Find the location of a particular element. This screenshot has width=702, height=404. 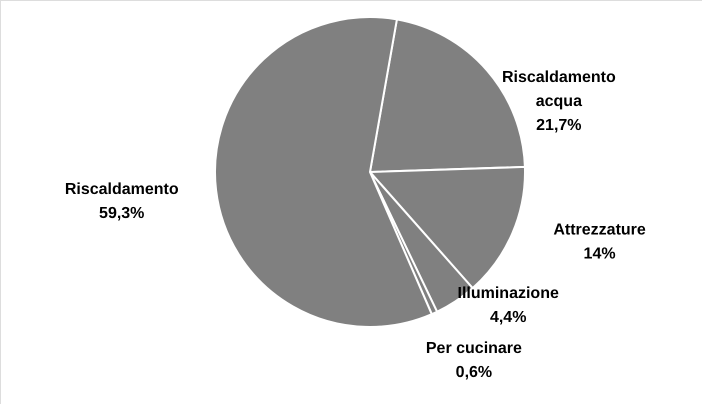

slice-label: Illuminazione is located at coordinates (508, 293).